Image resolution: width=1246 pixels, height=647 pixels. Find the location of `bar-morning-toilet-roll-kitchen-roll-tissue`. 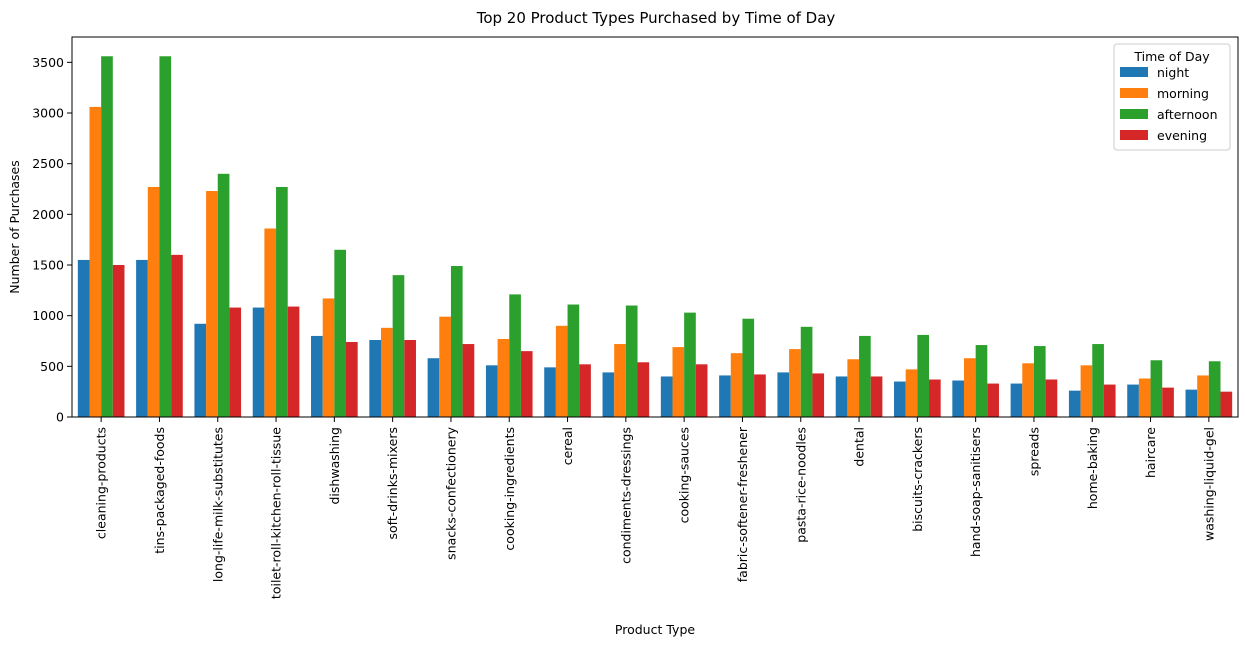

bar-morning-toilet-roll-kitchen-roll-tissue is located at coordinates (270, 322).